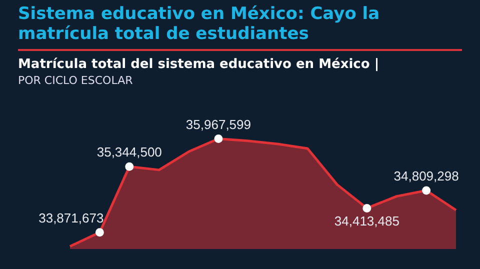 This screenshot has width=480, height=269. I want to click on chart-title: Sistema educativo en México: Cayo la matrícula total de estudiantes, so click(199, 24).